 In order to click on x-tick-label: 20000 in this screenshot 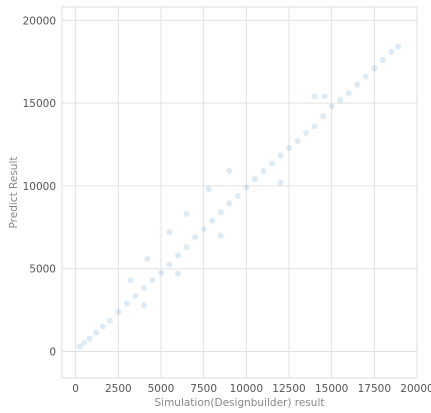, I will do `click(415, 389)`.